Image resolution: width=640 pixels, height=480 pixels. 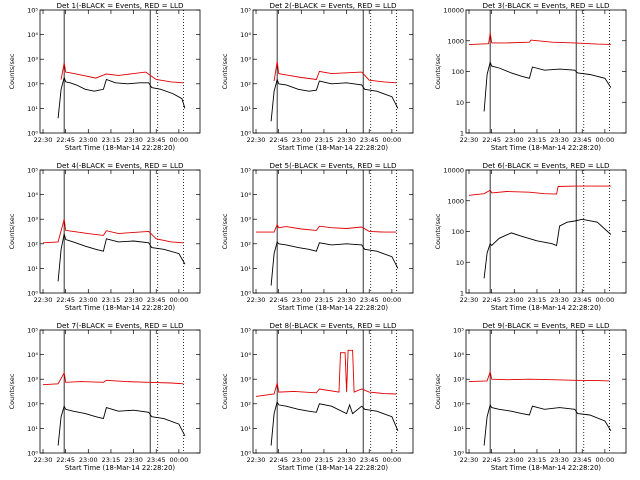 What do you see at coordinates (546, 325) in the screenshot?
I see `chart-title: Det 9(-BLACK = Events, RED = LLD` at bounding box center [546, 325].